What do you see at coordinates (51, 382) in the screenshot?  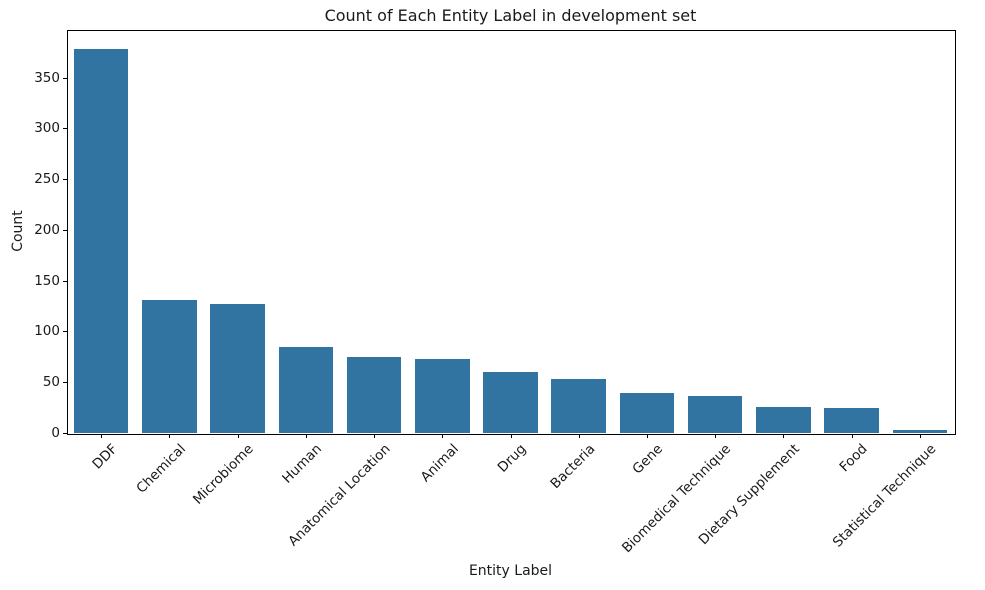 I see `y-tick-label: 50` at bounding box center [51, 382].